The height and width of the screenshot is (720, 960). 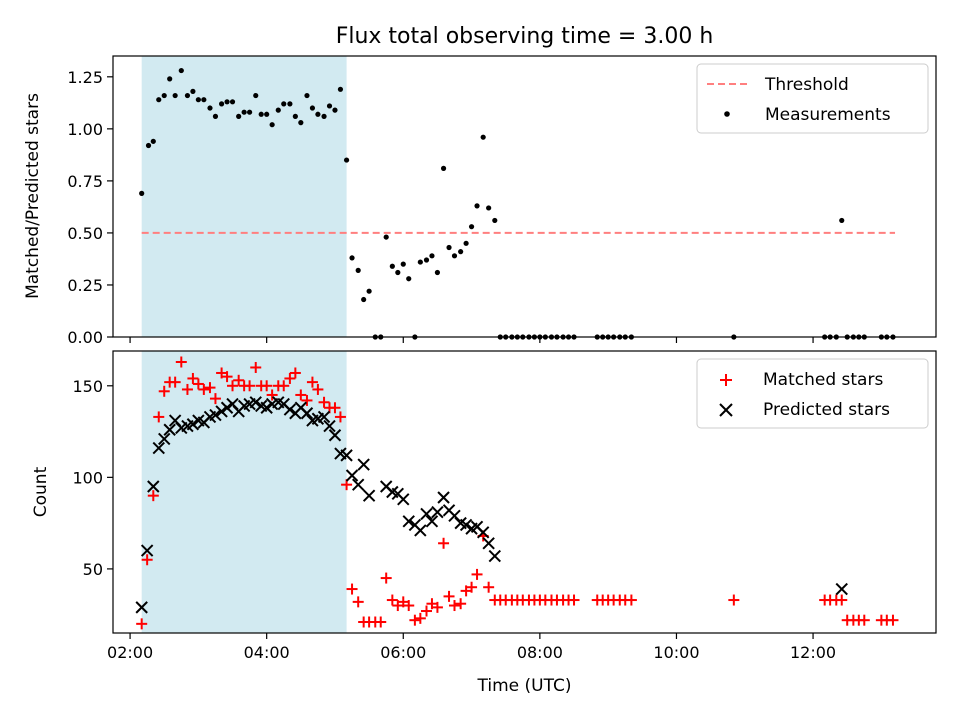 I want to click on x-tick-label: 08:00, so click(x=540, y=652).